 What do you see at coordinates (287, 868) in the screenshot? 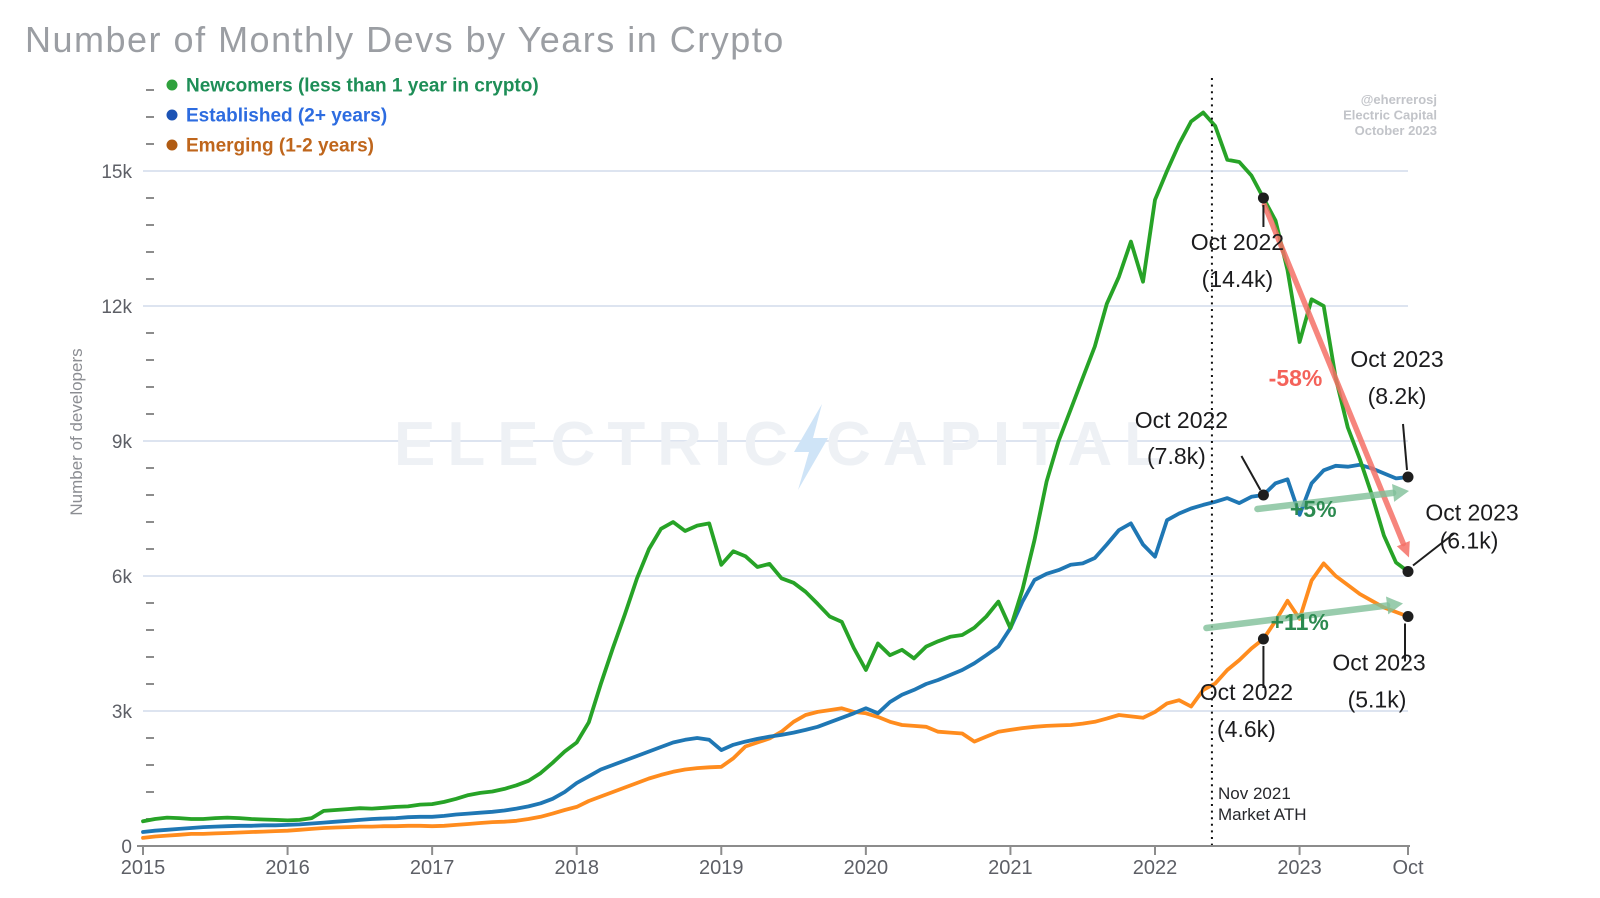
I see `x-tick-label-2016: 2016` at bounding box center [287, 868].